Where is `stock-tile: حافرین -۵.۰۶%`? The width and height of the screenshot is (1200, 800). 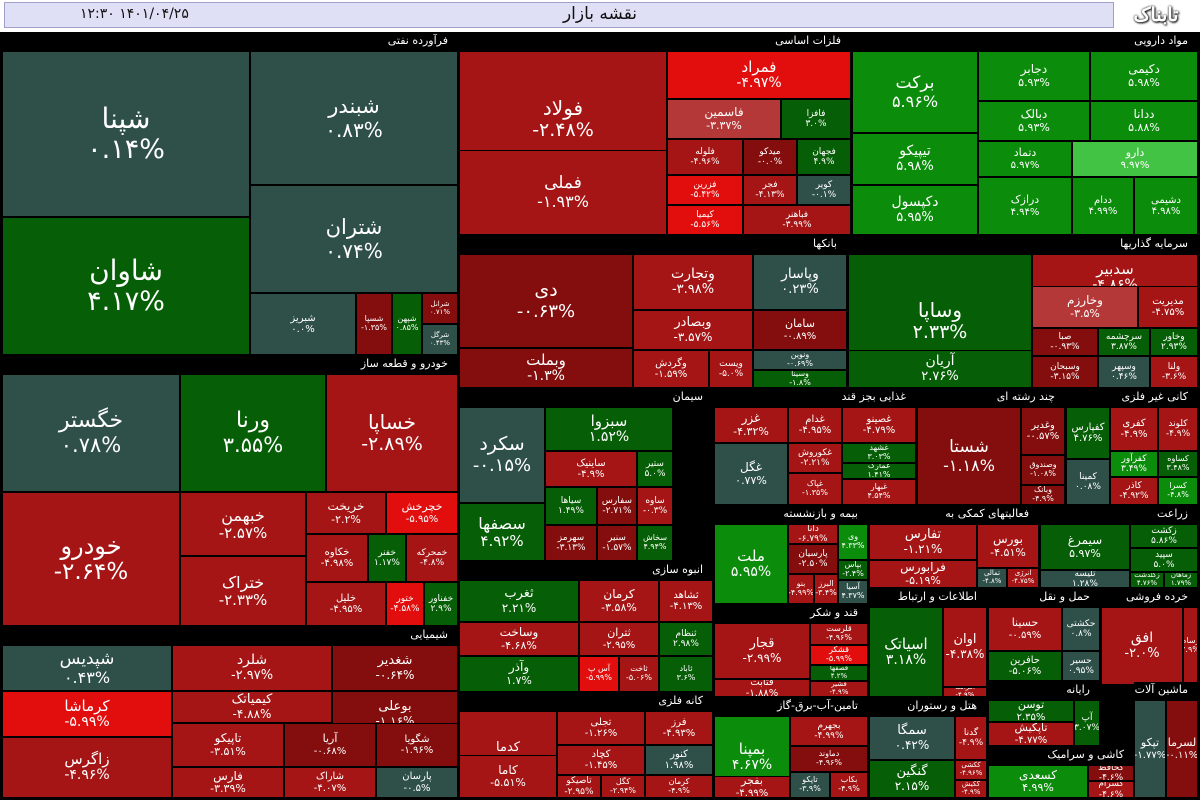
stock-tile: حافرین -۵.۰۶% is located at coordinates (1025, 666).